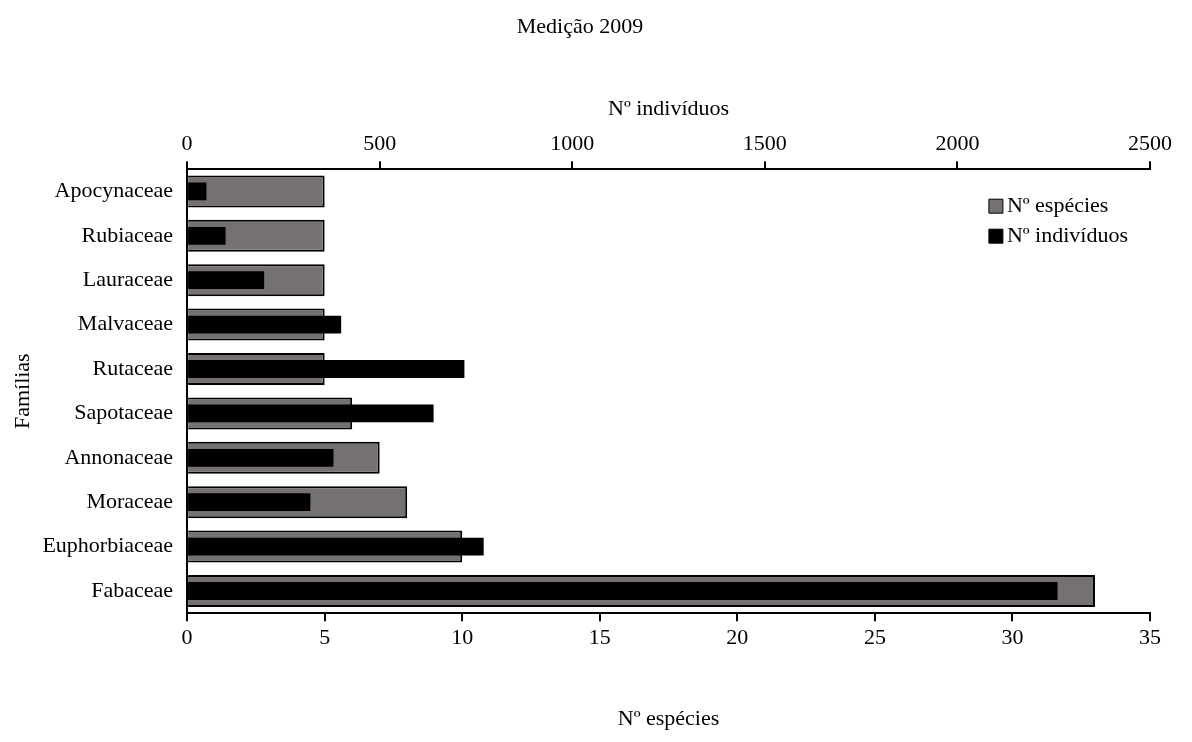  I want to click on x-tick-label: 0, so click(187, 637).